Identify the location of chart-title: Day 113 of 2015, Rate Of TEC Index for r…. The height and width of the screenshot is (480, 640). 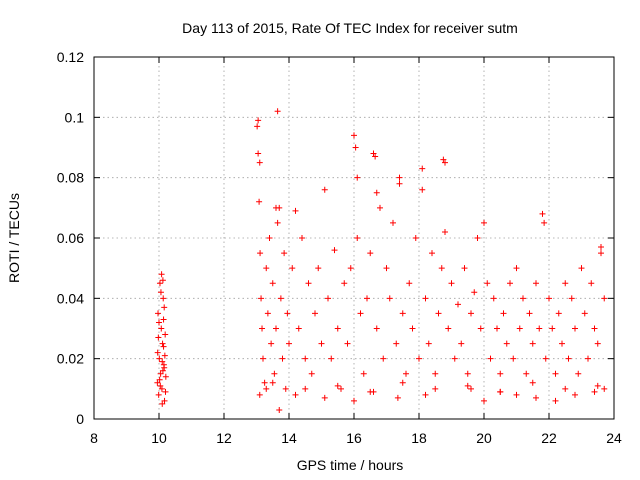
(350, 28).